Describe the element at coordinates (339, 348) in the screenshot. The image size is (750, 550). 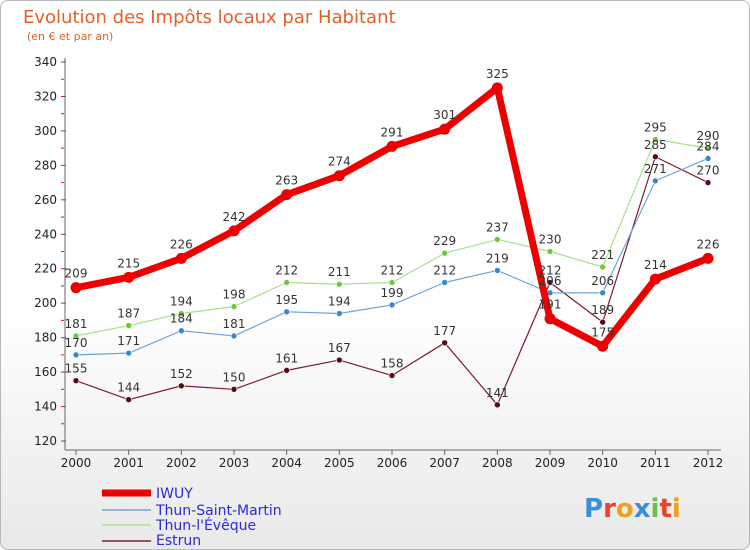
I see `data-label-estrun: 167` at that location.